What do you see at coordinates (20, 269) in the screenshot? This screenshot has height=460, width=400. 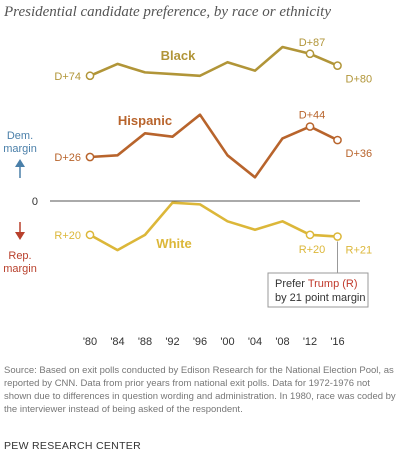 I see `rep-margin-label-line2: margin` at bounding box center [20, 269].